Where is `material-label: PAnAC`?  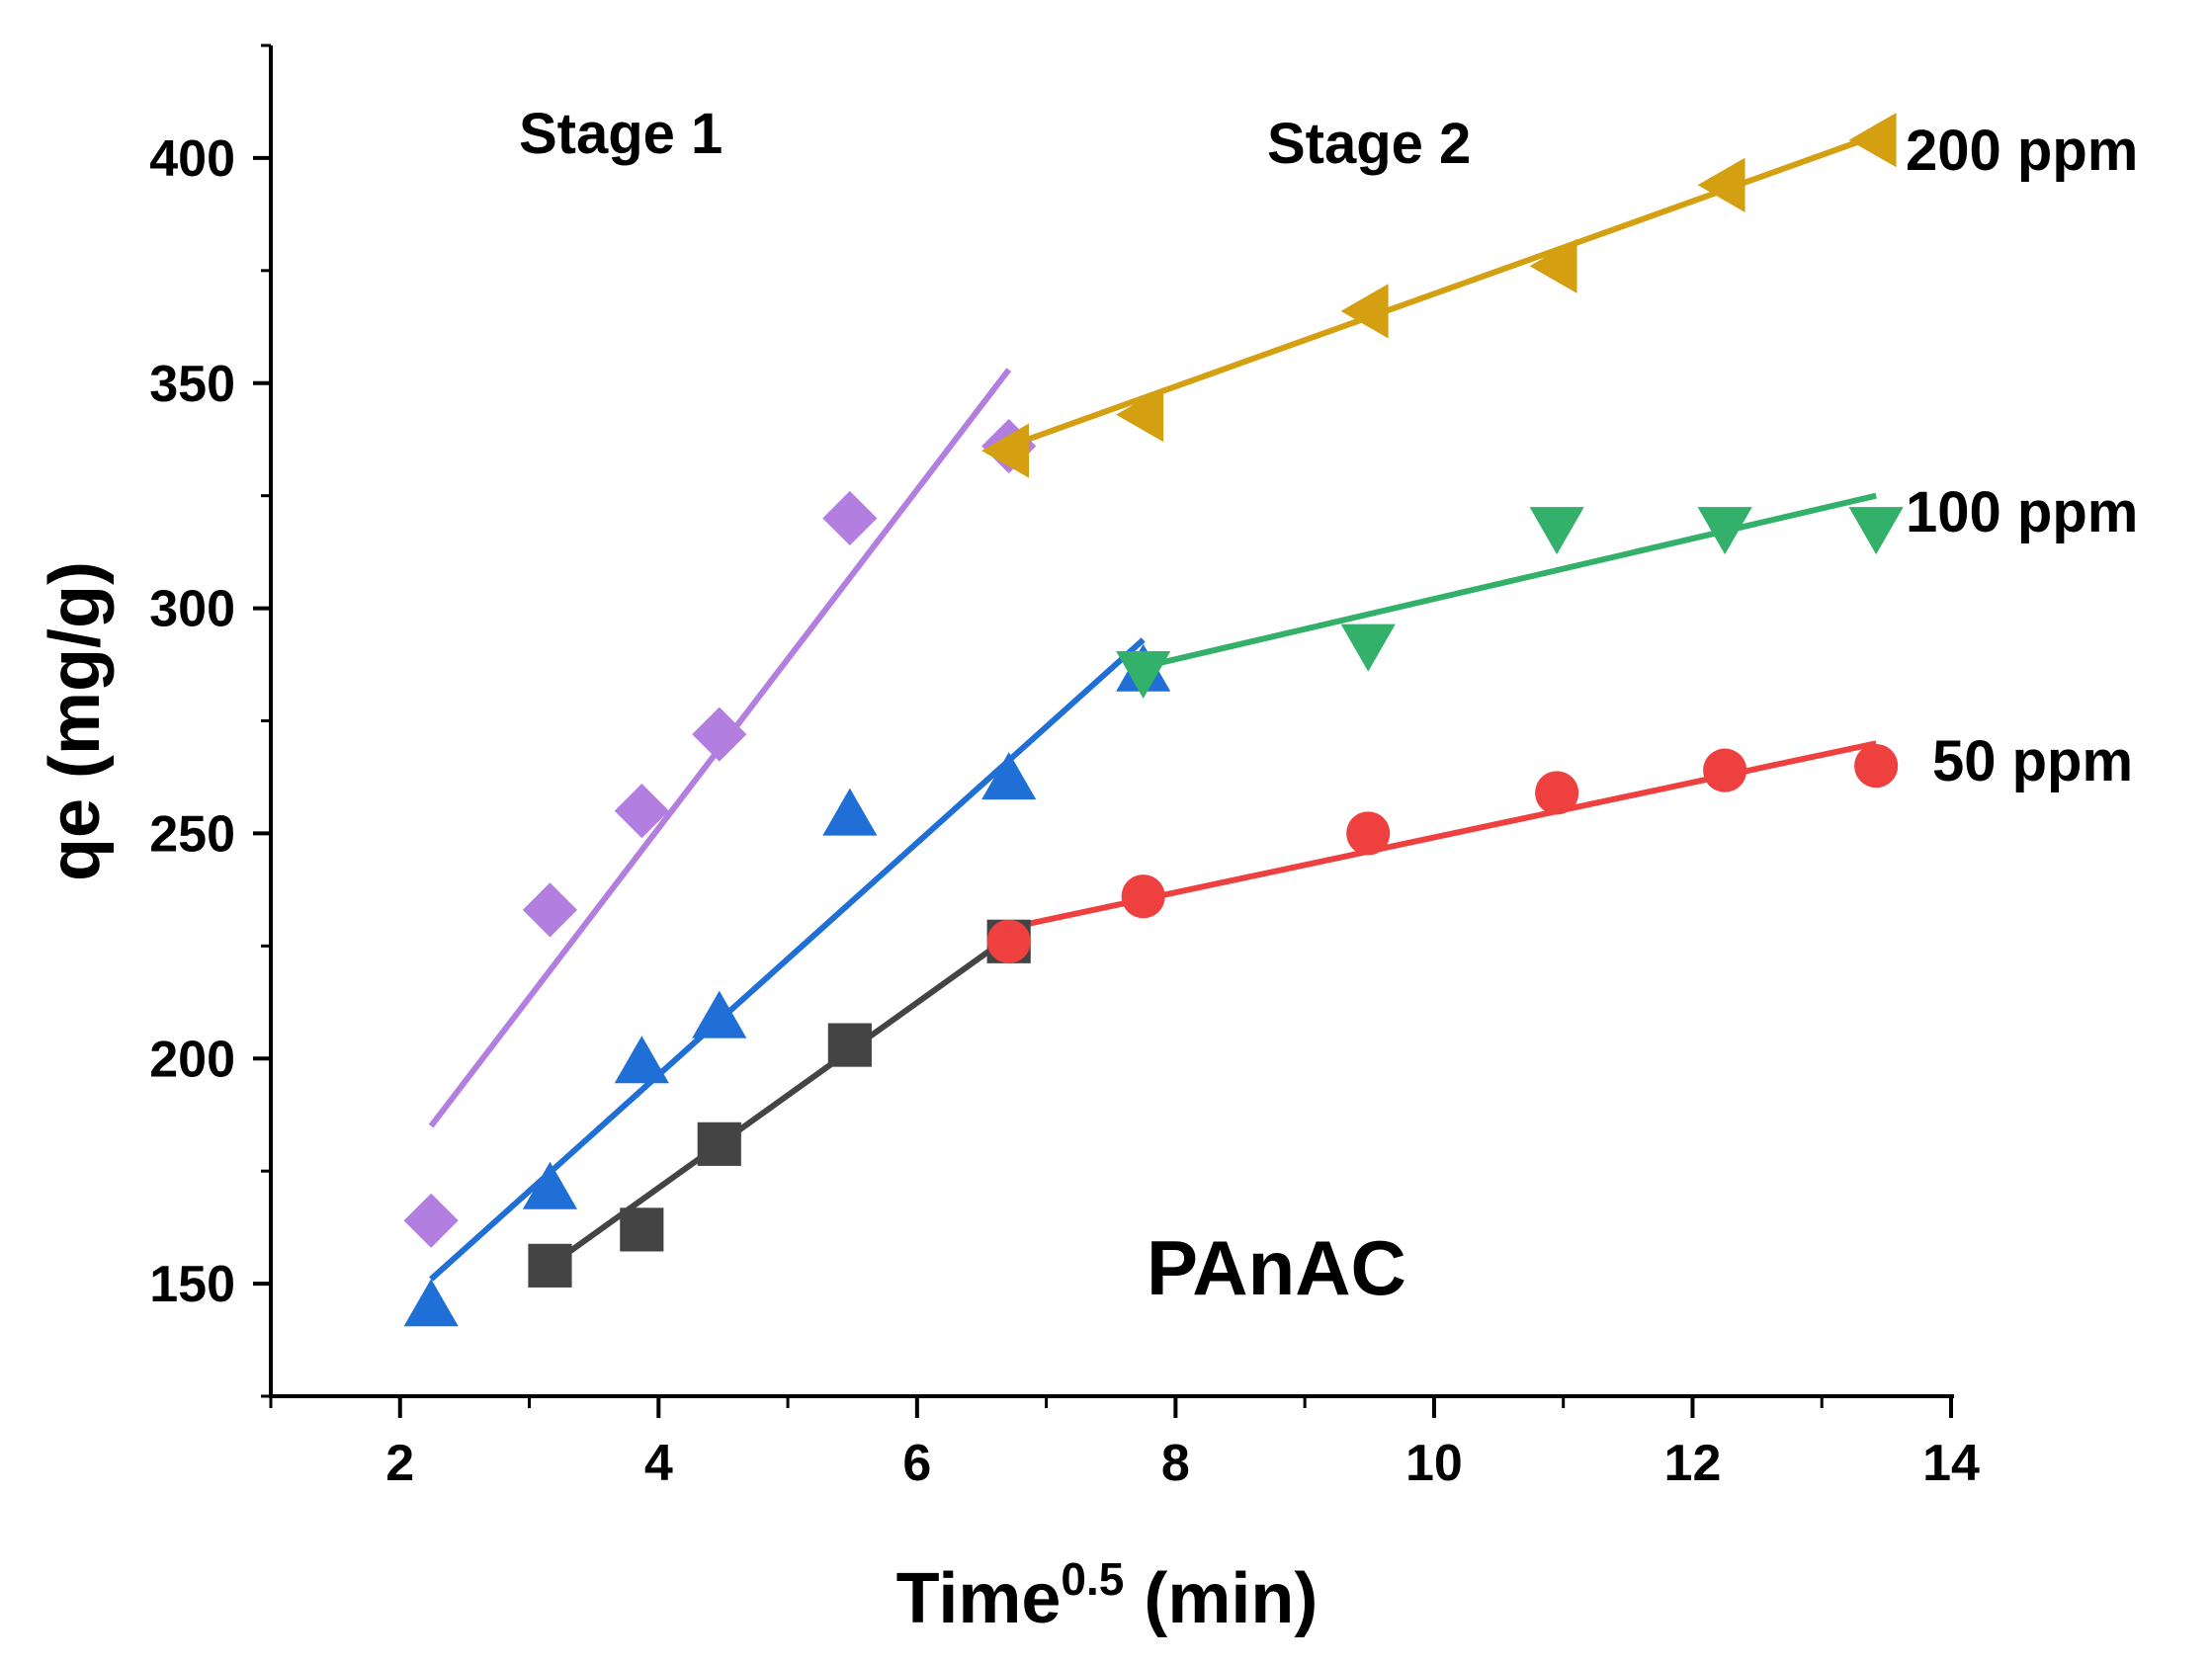 material-label: PAnAC is located at coordinates (1276, 1267).